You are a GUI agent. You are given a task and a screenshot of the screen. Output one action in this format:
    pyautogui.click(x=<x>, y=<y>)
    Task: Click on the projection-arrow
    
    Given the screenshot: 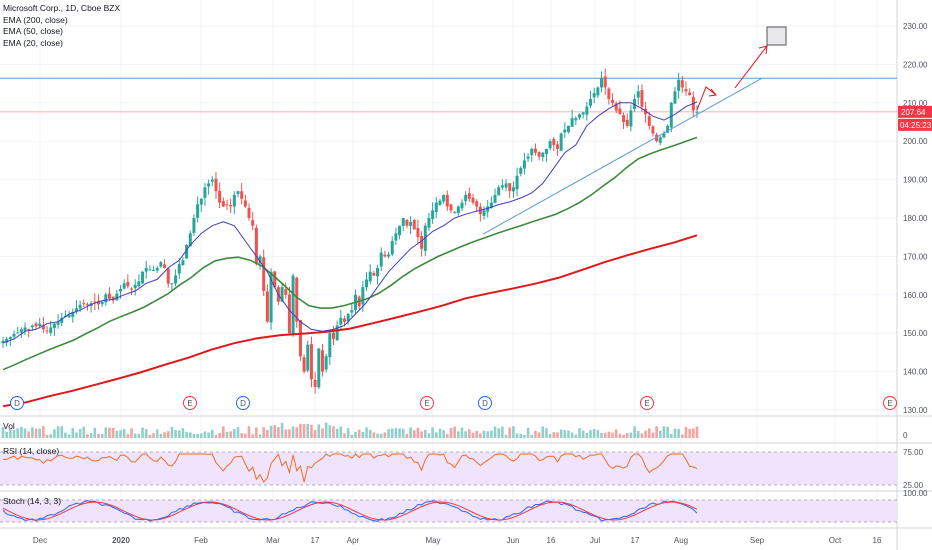 What is the action you would take?
    pyautogui.click(x=706, y=98)
    